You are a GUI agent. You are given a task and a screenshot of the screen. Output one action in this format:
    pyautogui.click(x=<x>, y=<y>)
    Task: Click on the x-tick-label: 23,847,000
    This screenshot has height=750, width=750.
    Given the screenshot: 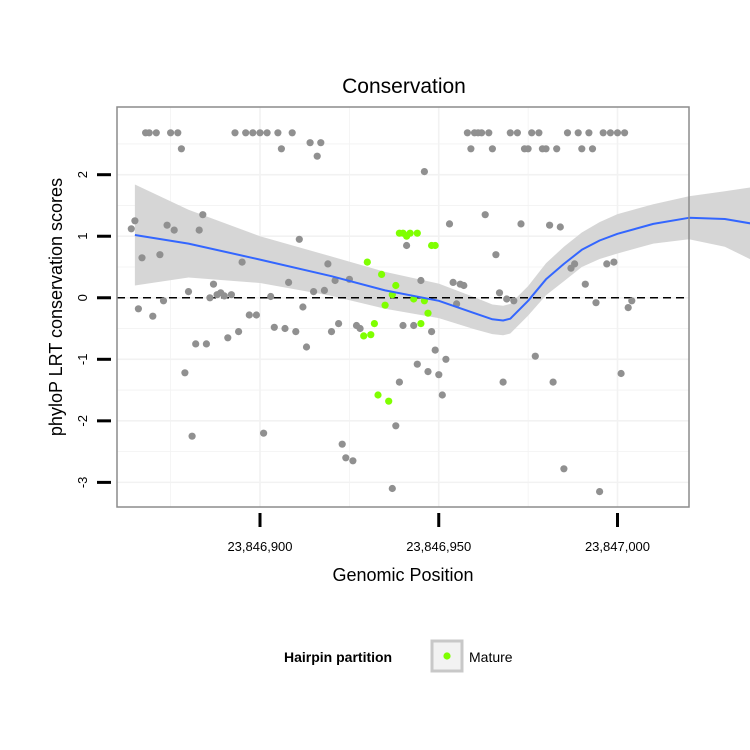 What is the action you would take?
    pyautogui.click(x=617, y=546)
    